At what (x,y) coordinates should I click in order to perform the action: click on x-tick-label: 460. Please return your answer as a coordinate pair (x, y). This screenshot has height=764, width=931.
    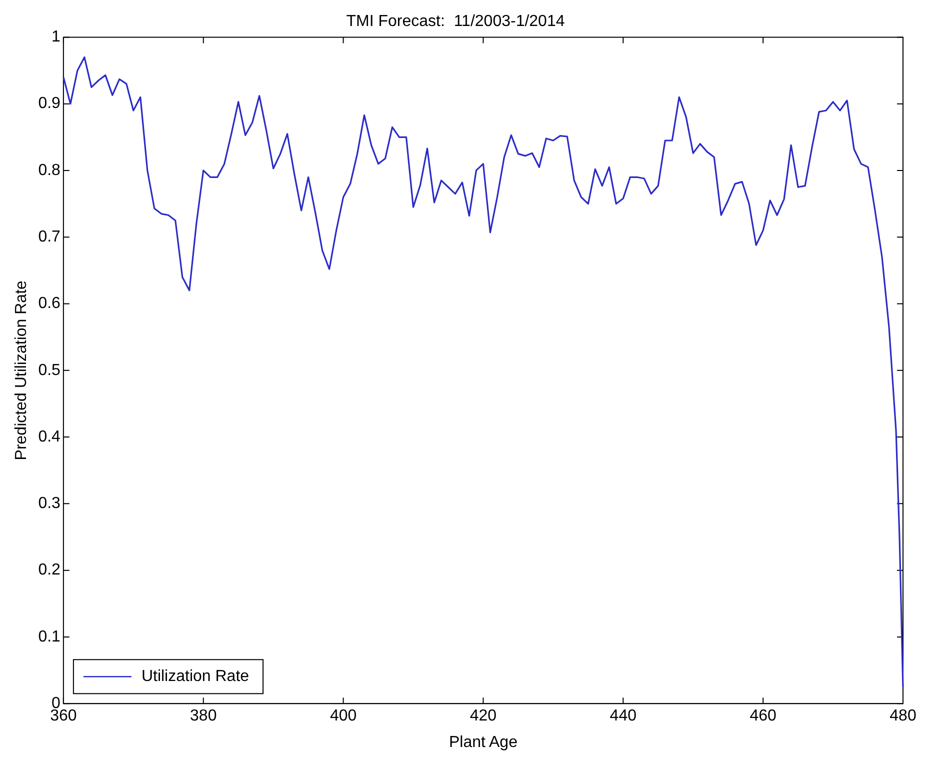
    Looking at the image, I should click on (763, 716).